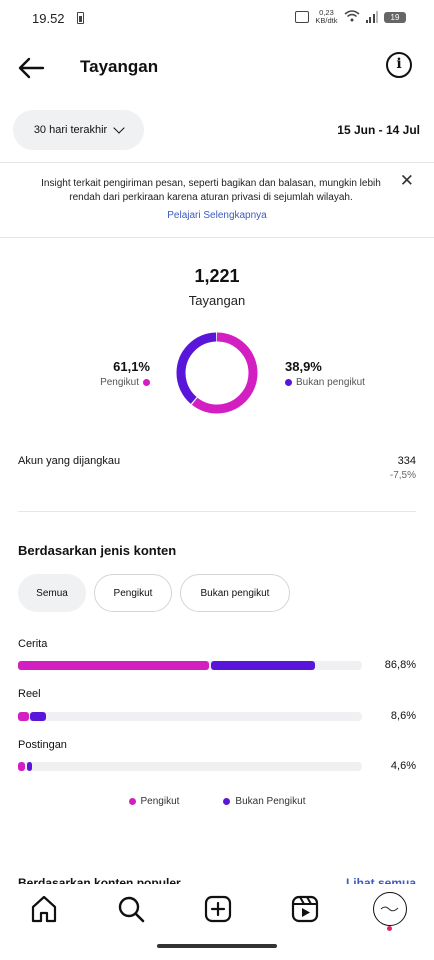 The height and width of the screenshot is (960, 434). What do you see at coordinates (217, 68) in the screenshot?
I see `top-bar: Tayangan i` at bounding box center [217, 68].